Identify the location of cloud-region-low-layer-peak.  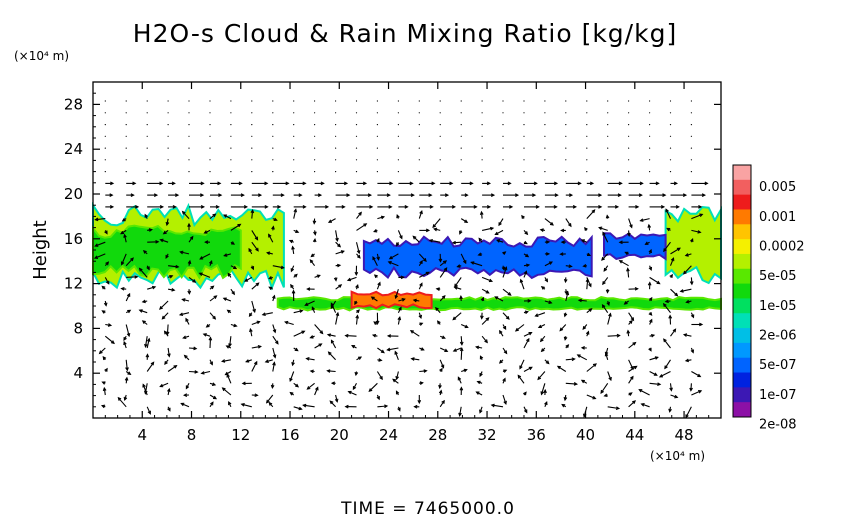
(391, 300).